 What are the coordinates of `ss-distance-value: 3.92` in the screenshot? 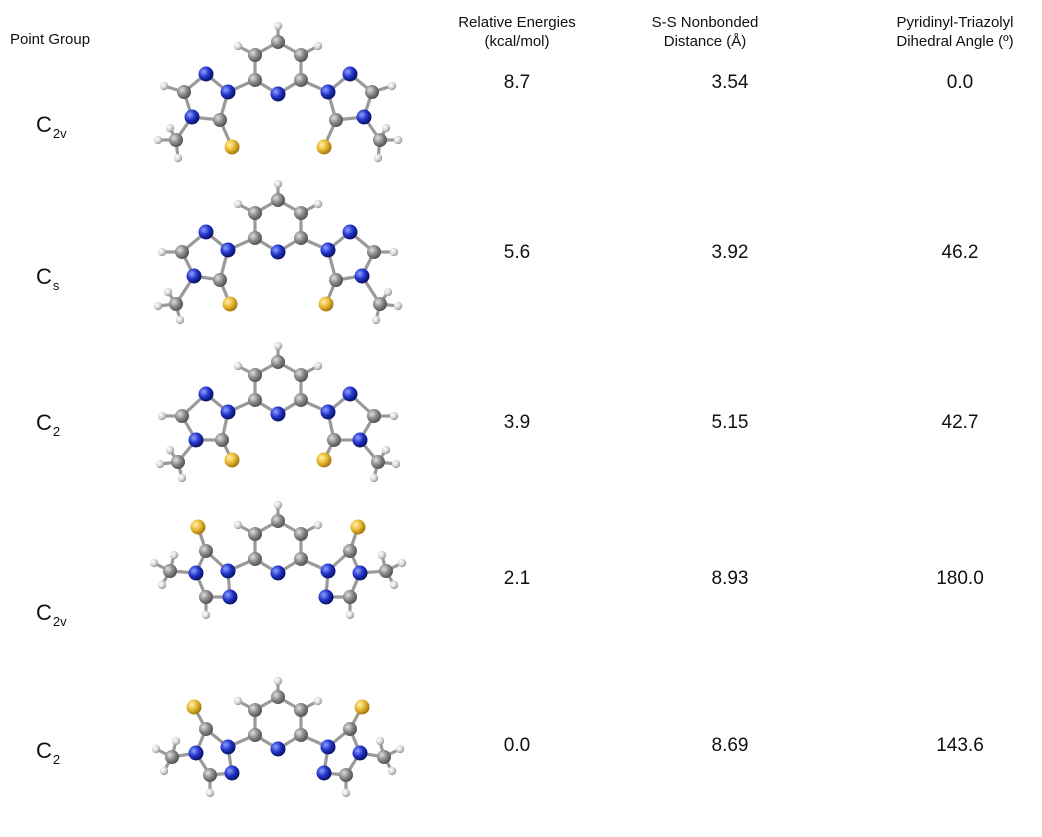 It's located at (730, 252).